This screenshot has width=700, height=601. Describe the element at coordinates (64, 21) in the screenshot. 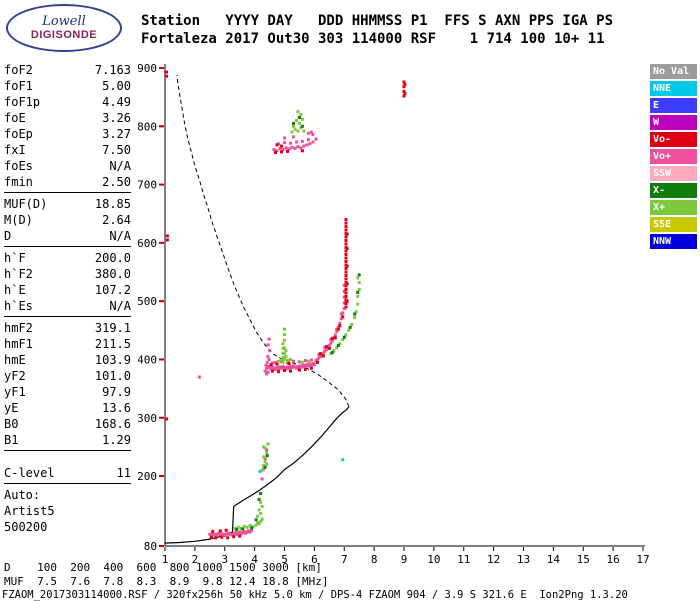

I see `logo-lowell-text: Lowell` at that location.